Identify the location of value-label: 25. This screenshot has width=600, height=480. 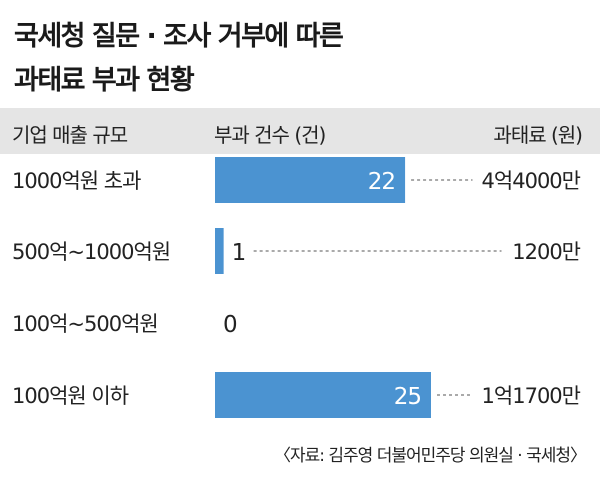
(407, 397).